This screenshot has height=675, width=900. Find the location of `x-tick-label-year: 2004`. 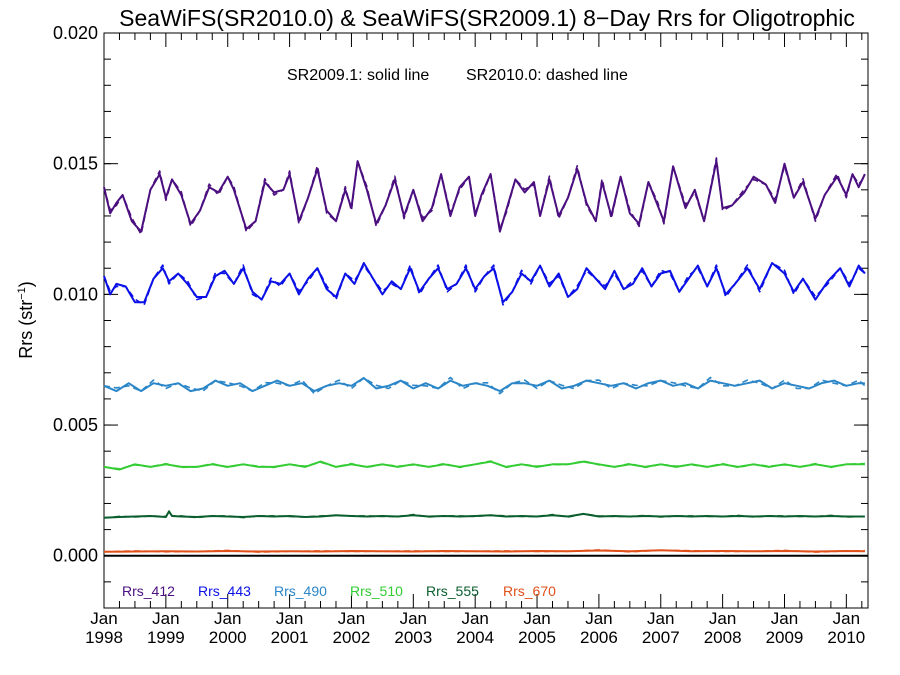

x-tick-label-year: 2004 is located at coordinates (475, 637).